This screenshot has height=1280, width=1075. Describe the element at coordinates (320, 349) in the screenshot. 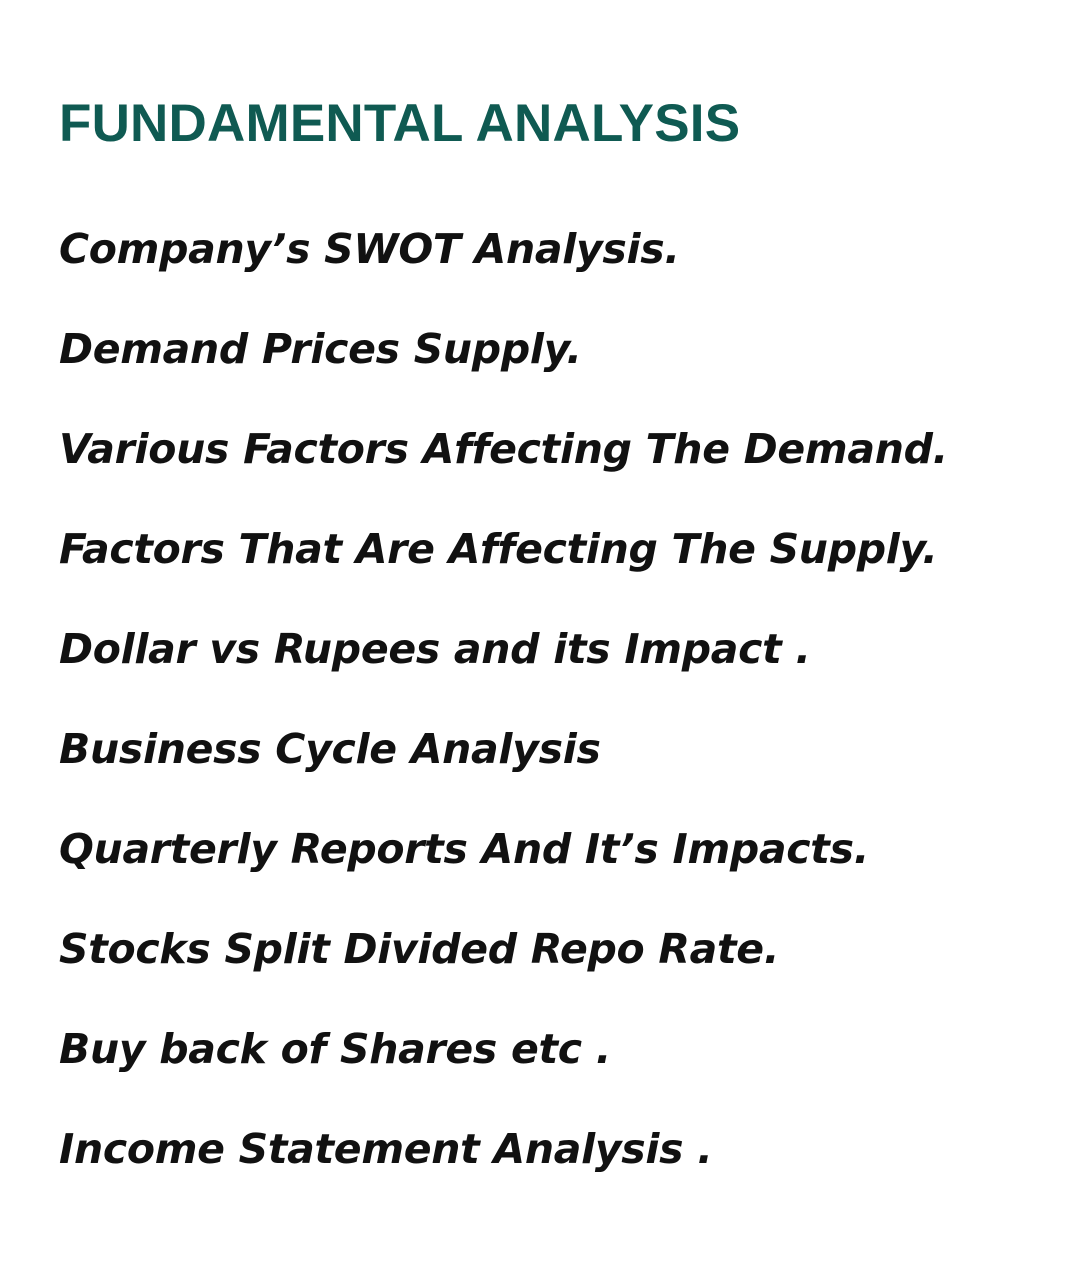

I see `list-item: Demand Prices Supply.` at that location.